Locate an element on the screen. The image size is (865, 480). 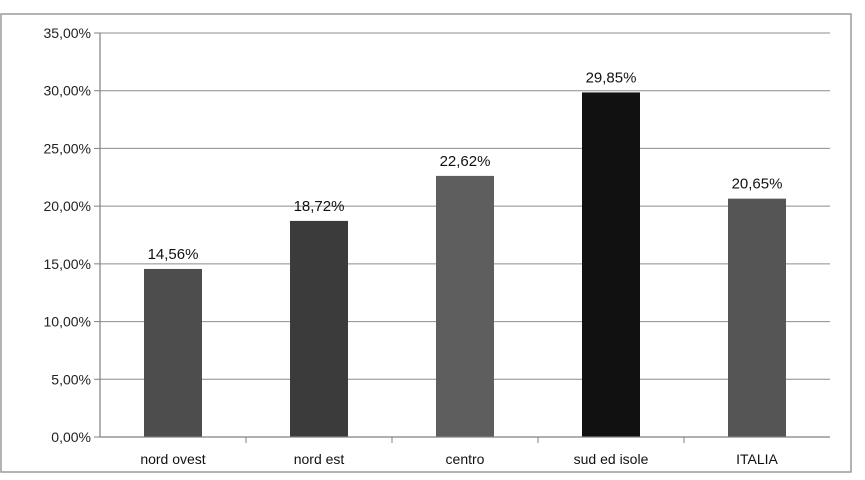
chart-title-strip is located at coordinates (432, 7).